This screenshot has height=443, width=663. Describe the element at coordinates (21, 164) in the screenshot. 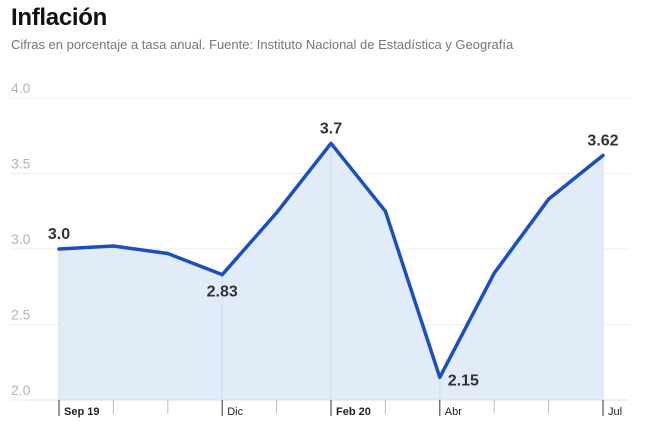

I see `y-tick-label: 3.5` at that location.